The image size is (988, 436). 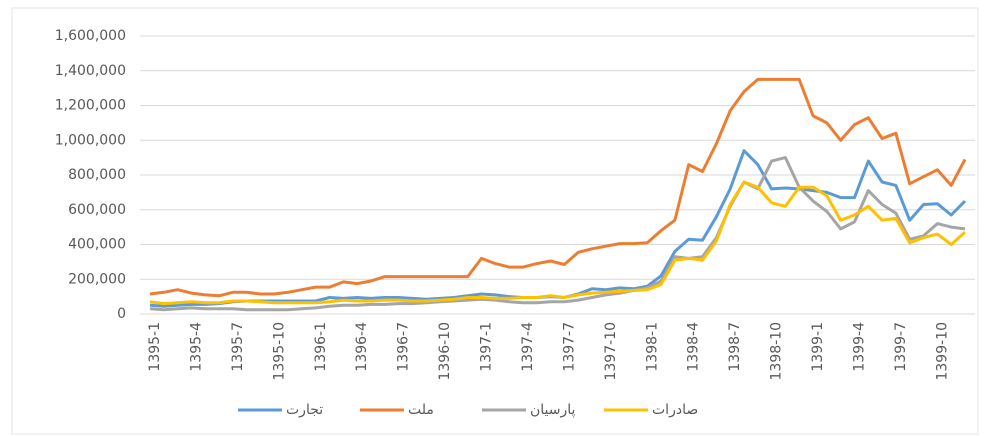 What do you see at coordinates (238, 347) in the screenshot?
I see `x-tick-label: 1395-7` at bounding box center [238, 347].